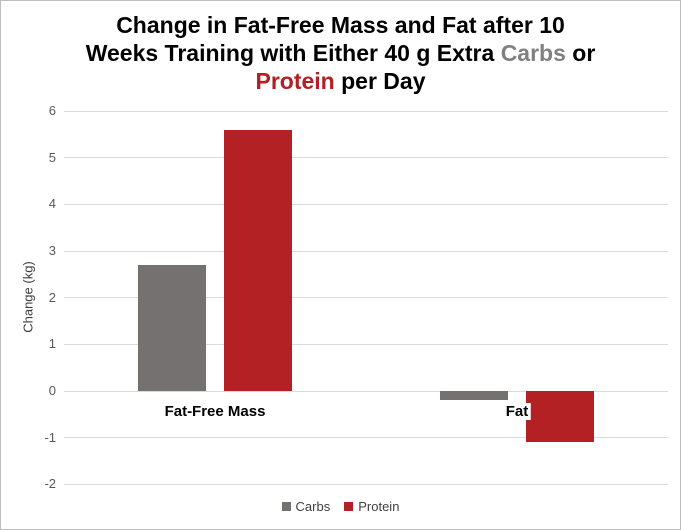  What do you see at coordinates (52, 251) in the screenshot?
I see `y-tick-label: 3` at bounding box center [52, 251].